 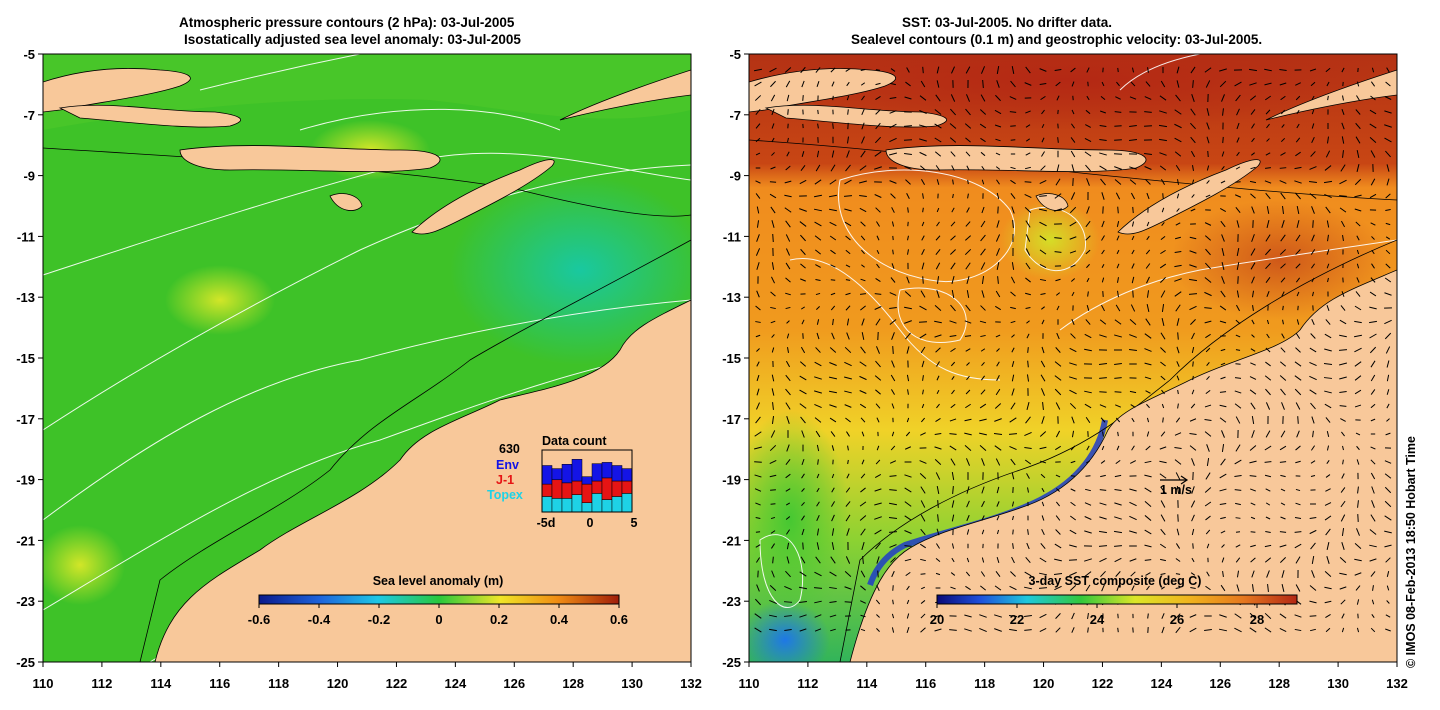 I want to click on sst-colorbar: 3-day SST composite (deg C) 20 22 24 26 28, so click(x=1114, y=600).